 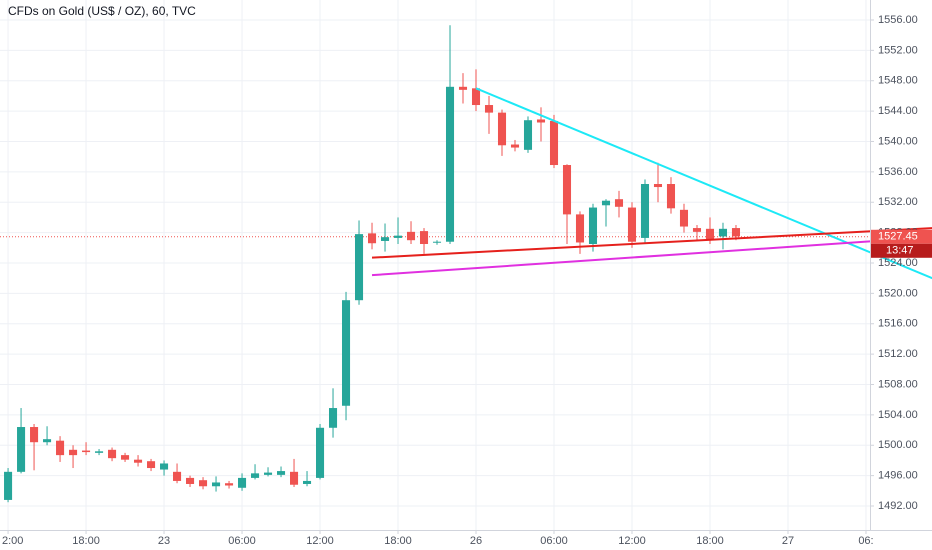 What do you see at coordinates (898, 415) in the screenshot?
I see `y-tick-label: 1504.00` at bounding box center [898, 415].